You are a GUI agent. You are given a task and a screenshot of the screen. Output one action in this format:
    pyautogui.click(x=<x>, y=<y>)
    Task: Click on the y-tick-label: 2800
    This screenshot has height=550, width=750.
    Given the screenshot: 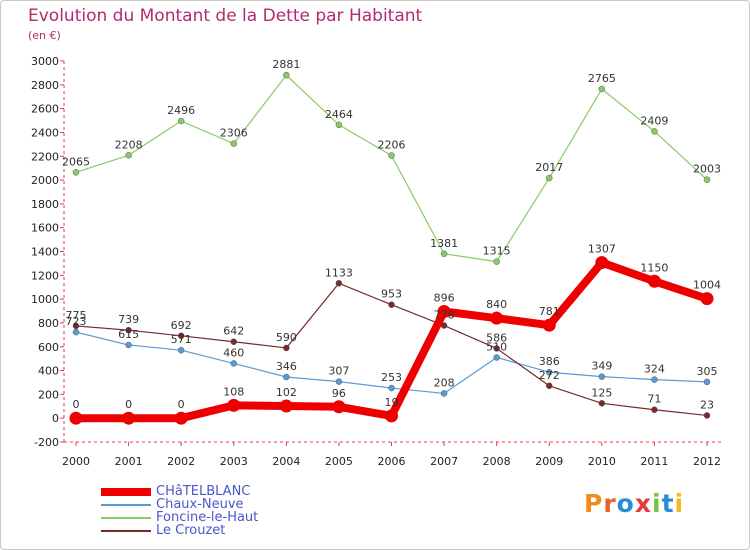 What is the action you would take?
    pyautogui.click(x=45, y=85)
    